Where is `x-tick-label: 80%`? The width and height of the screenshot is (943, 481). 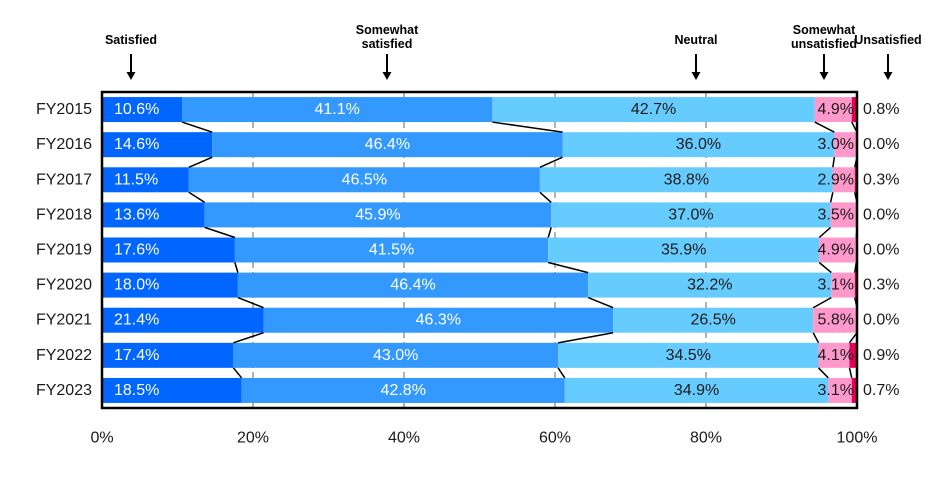
x-tick-label: 80% is located at coordinates (706, 438).